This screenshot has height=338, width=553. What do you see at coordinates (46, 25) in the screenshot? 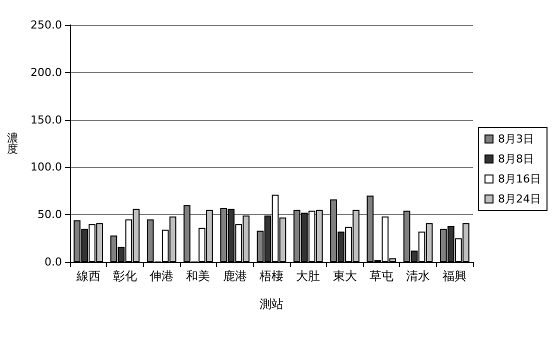
I see `y-tick-label: 250.0` at bounding box center [46, 25].